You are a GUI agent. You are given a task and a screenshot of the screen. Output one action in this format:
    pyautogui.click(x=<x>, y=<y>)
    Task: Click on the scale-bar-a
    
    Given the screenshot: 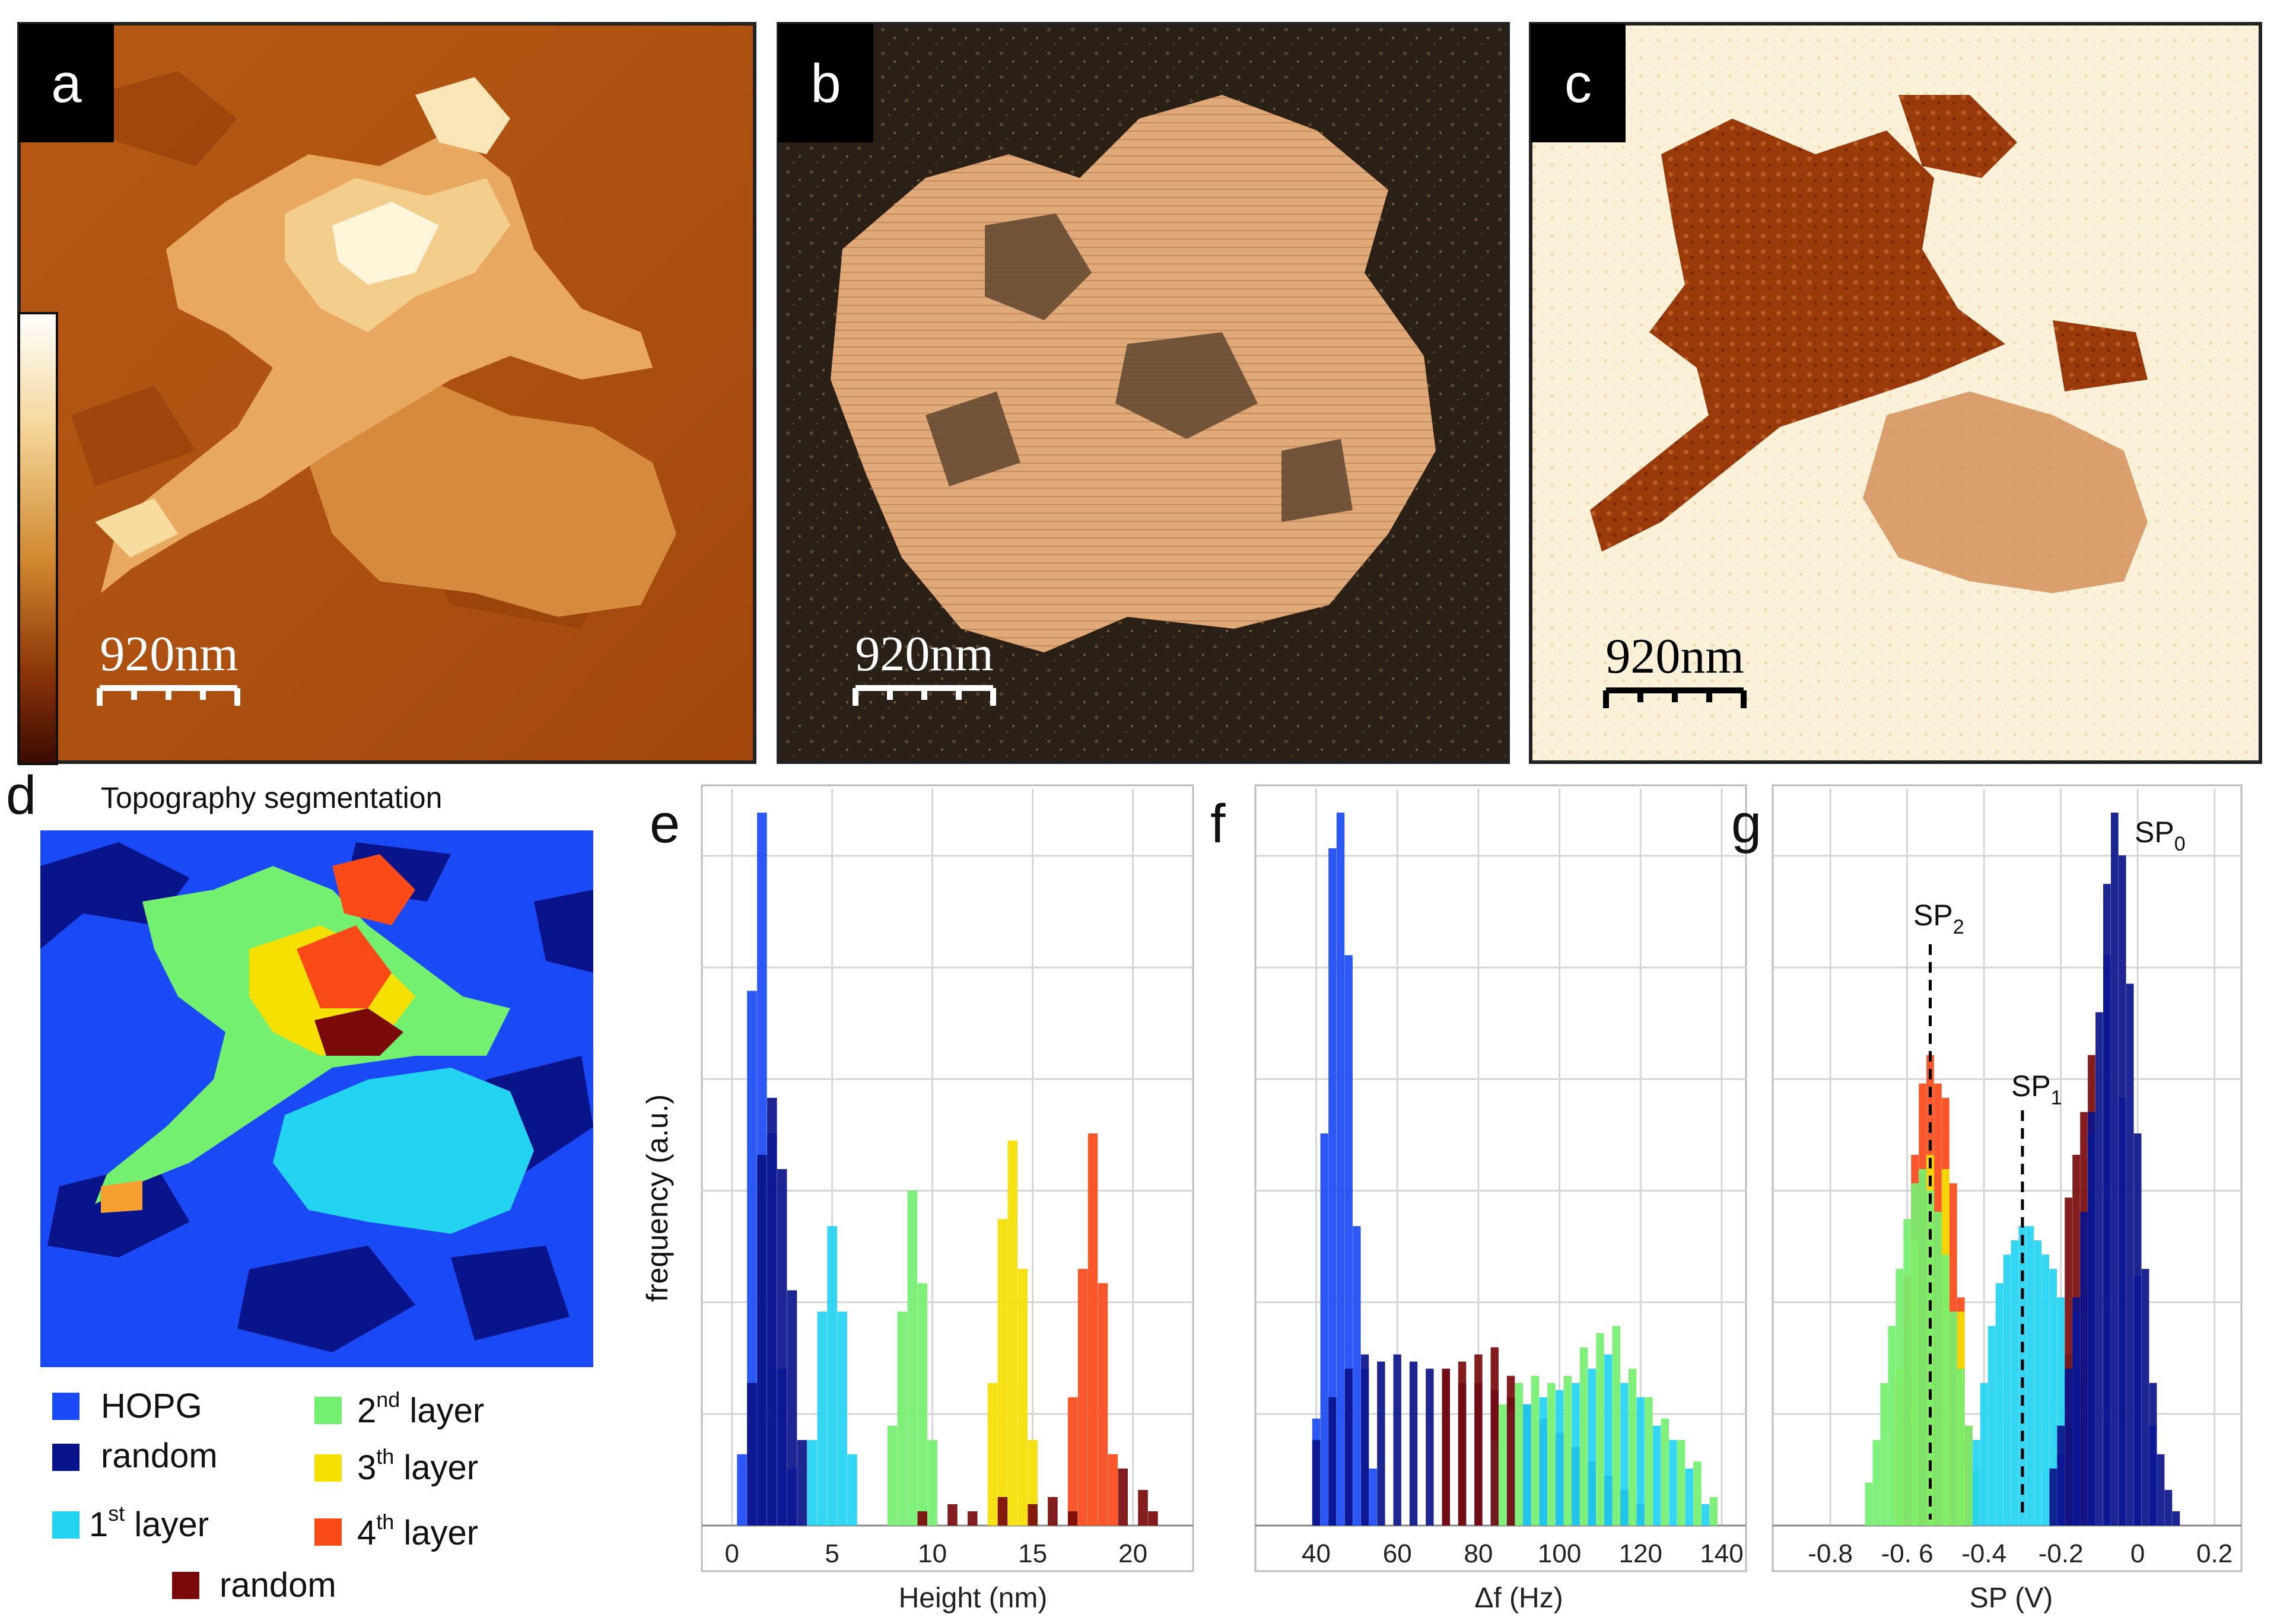 What is the action you would take?
    pyautogui.click(x=168, y=695)
    